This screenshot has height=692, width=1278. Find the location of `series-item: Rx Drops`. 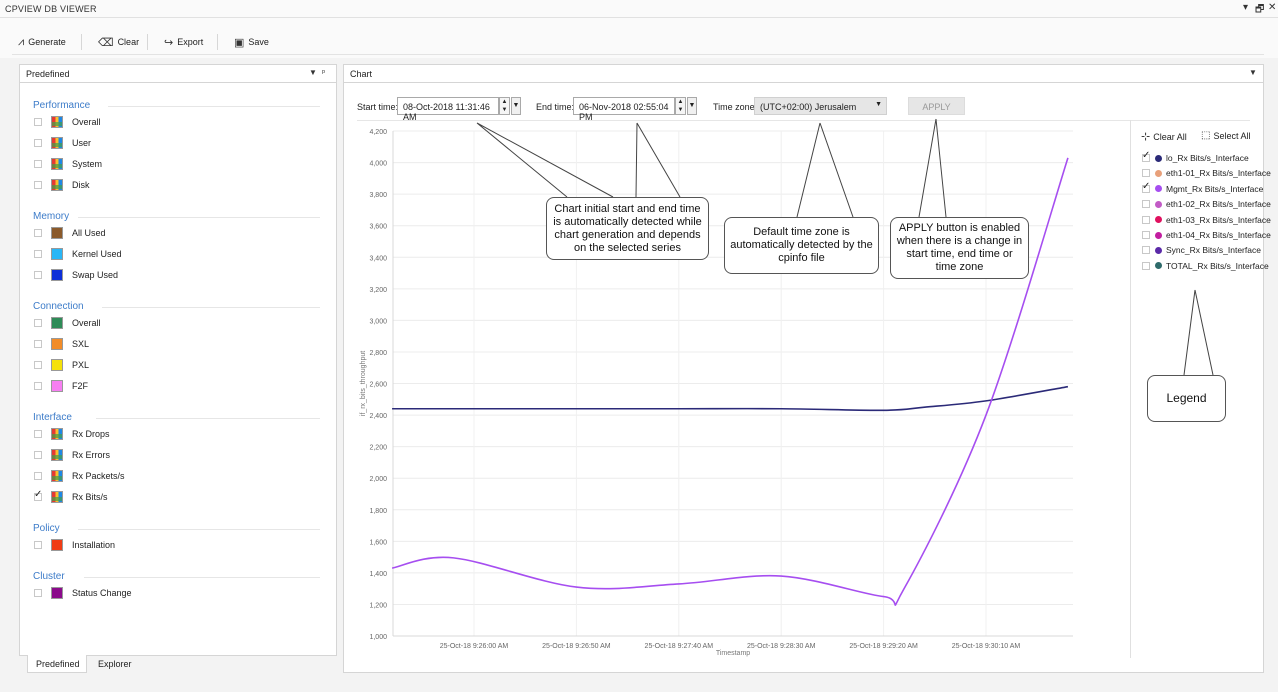

series-item: Rx Drops is located at coordinates (72, 434).